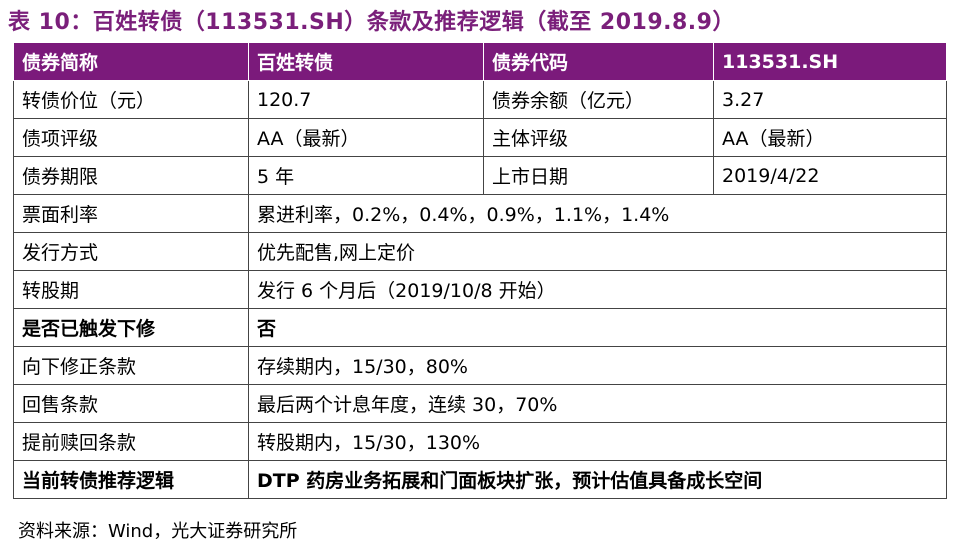 This screenshot has height=554, width=963. Describe the element at coordinates (131, 479) in the screenshot. I see `row-label: 当前转债推荐逻辑` at that location.